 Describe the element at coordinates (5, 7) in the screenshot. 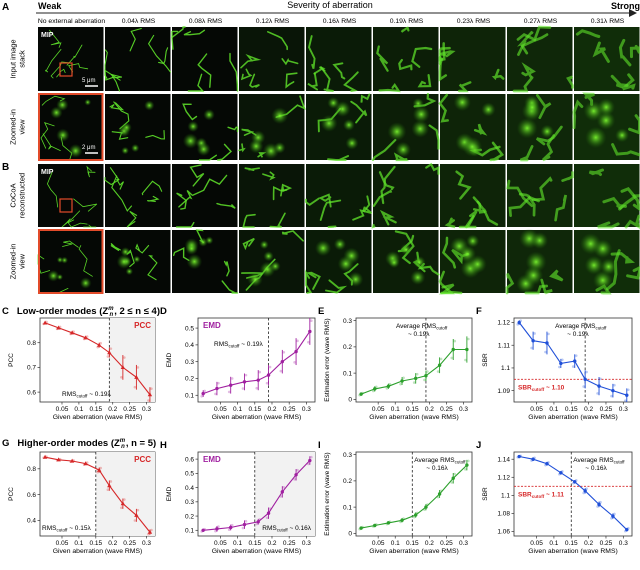

I see `panel-a-letter: A` at that location.